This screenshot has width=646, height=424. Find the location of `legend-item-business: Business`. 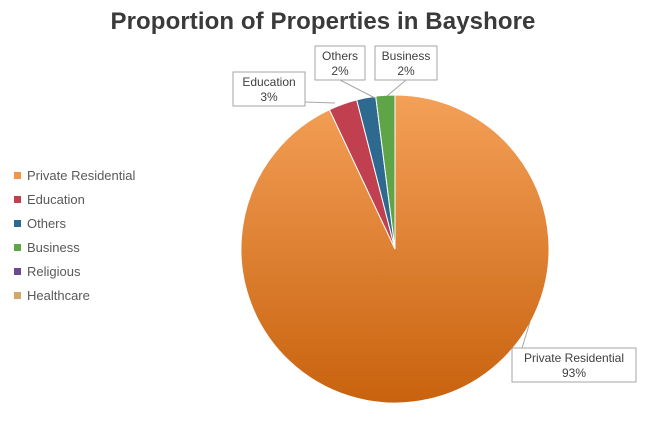

legend-item-business: Business is located at coordinates (99, 247).